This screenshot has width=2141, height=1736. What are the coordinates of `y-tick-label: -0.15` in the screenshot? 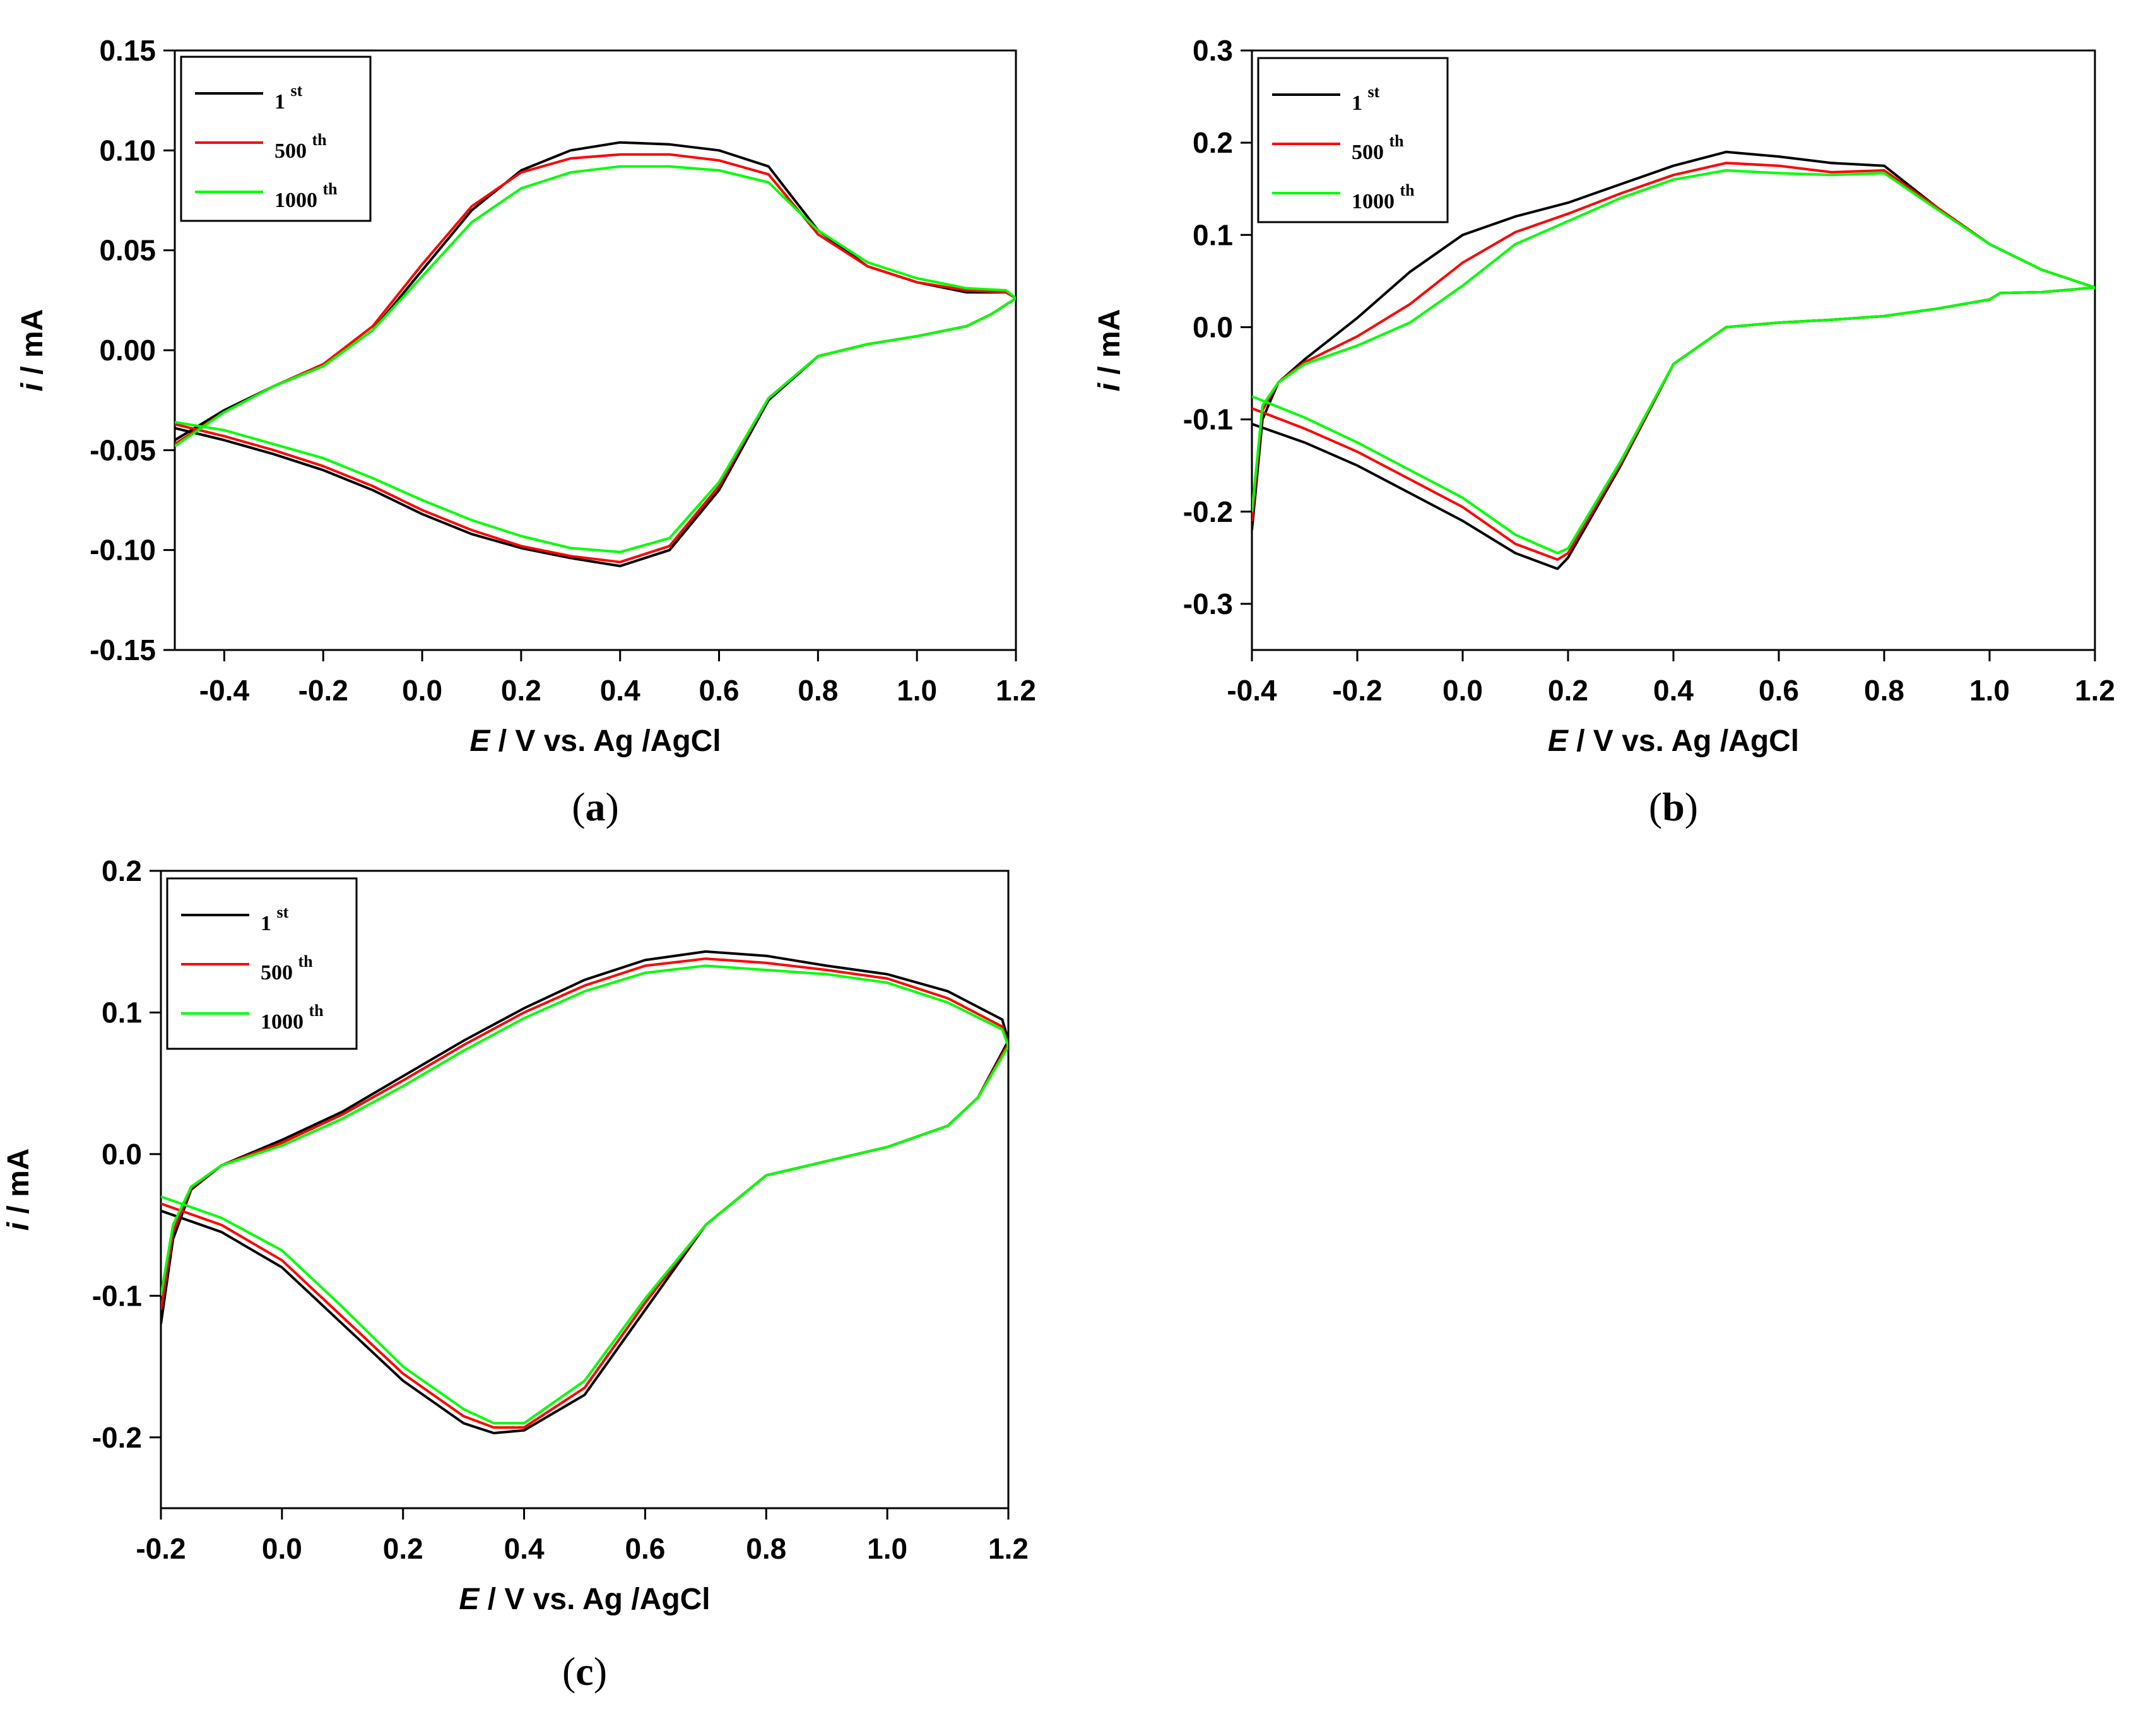 It's located at (123, 650).